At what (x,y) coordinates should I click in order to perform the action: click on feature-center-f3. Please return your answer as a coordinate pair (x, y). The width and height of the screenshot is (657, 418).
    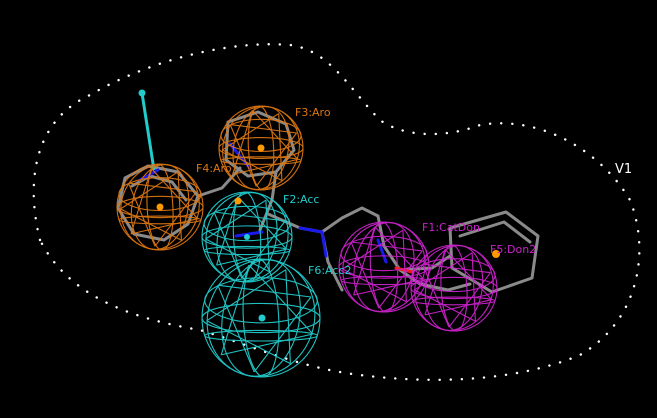
    Looking at the image, I should click on (261, 148).